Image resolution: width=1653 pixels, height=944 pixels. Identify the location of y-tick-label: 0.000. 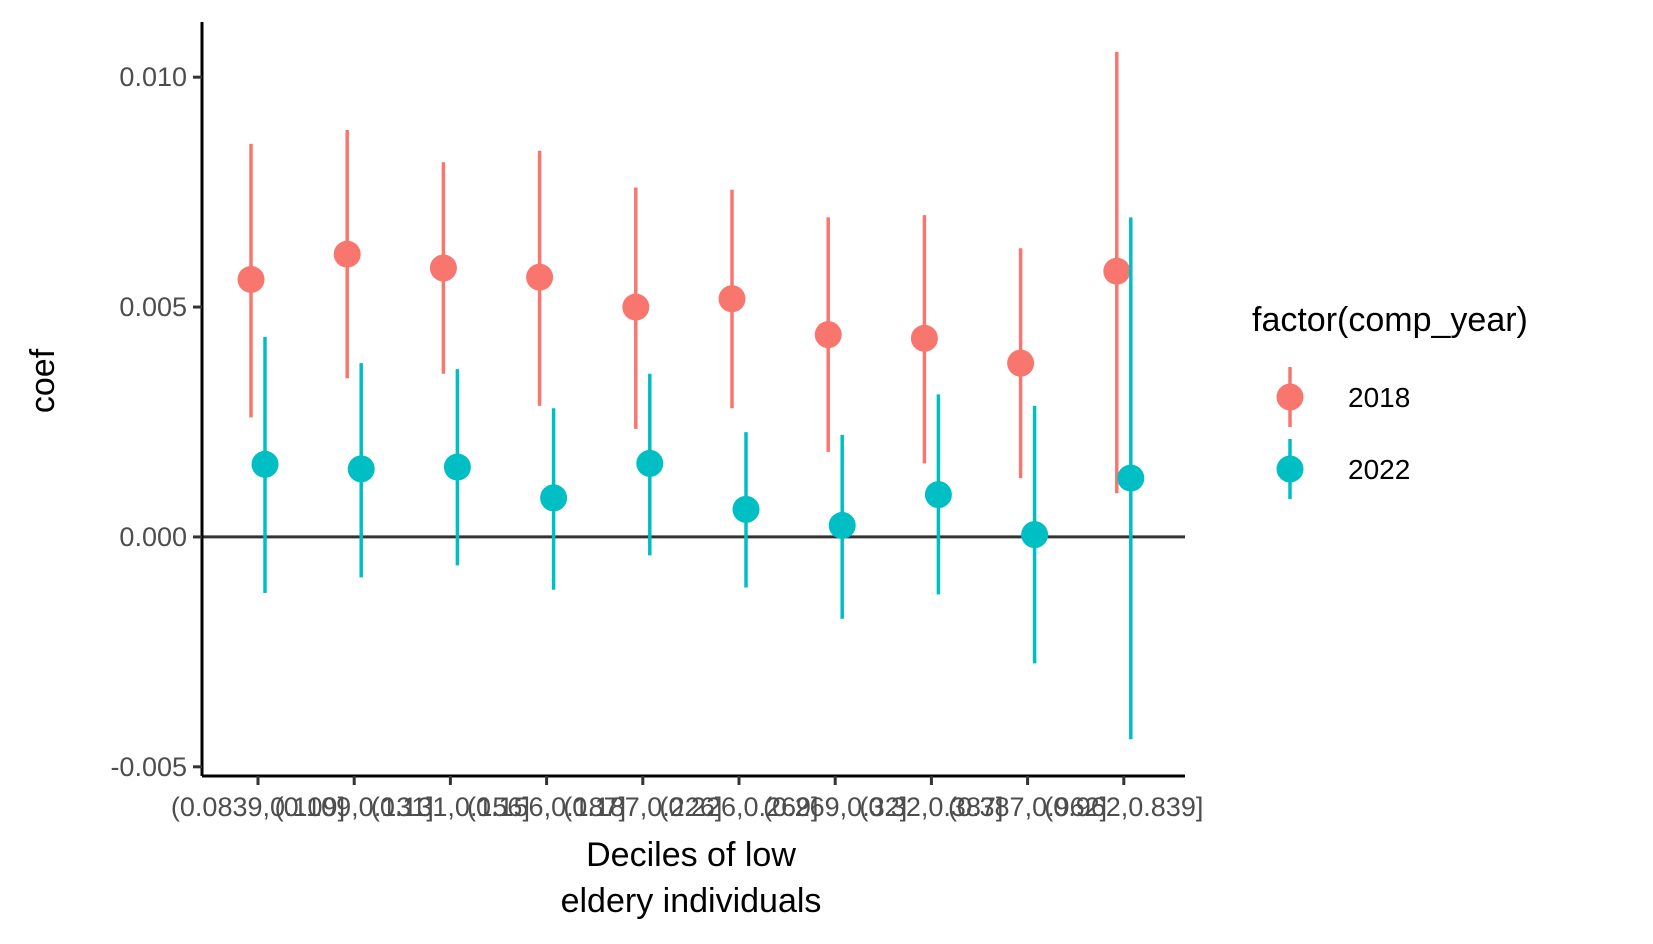
(153, 537).